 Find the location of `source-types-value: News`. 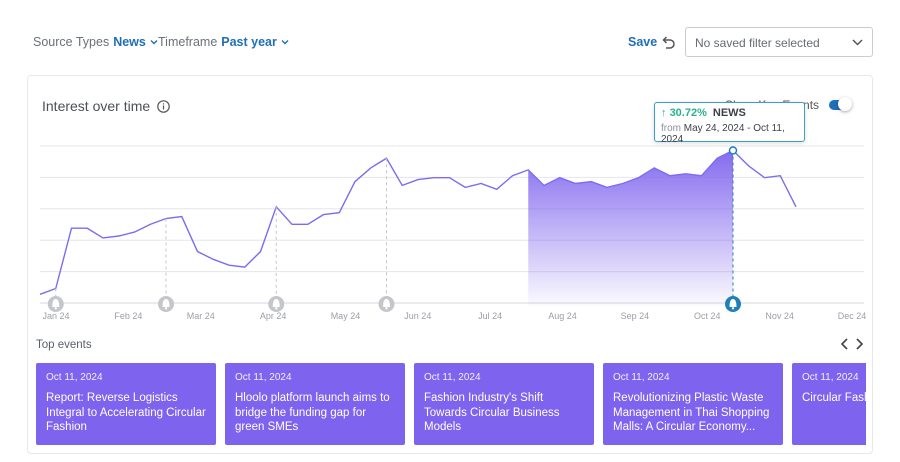

source-types-value: News is located at coordinates (129, 42).